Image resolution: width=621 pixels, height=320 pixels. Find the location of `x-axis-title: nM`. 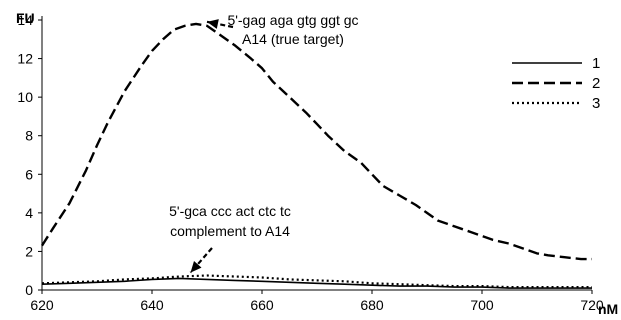

x-axis-title: nM is located at coordinates (608, 309).